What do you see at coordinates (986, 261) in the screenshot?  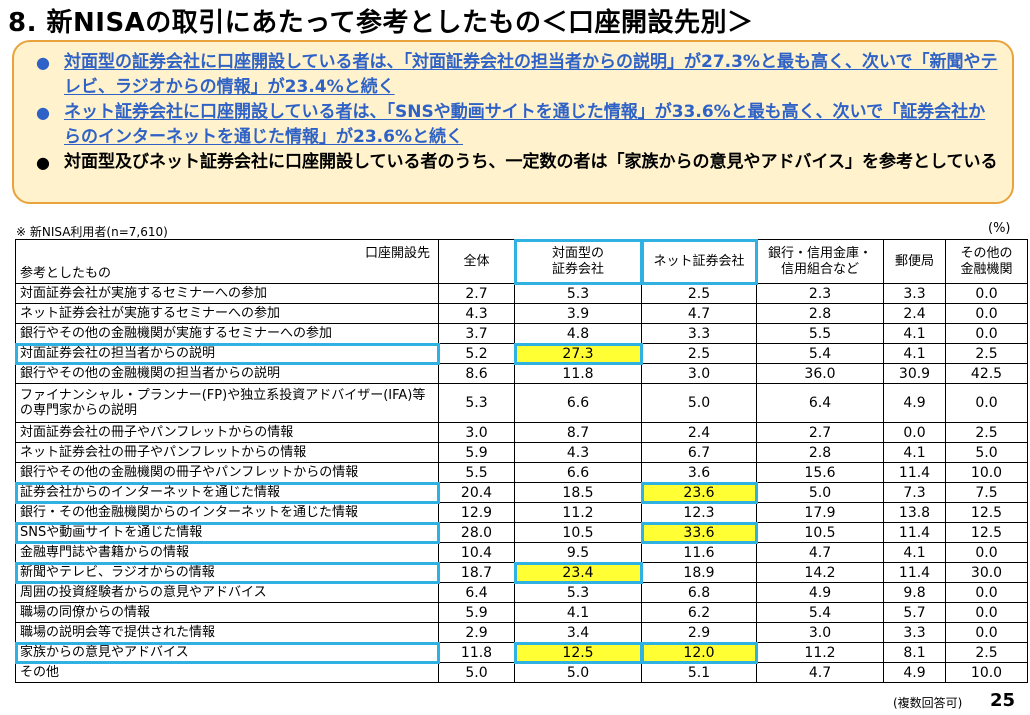 I see `column-header: その他の 金融機関` at bounding box center [986, 261].